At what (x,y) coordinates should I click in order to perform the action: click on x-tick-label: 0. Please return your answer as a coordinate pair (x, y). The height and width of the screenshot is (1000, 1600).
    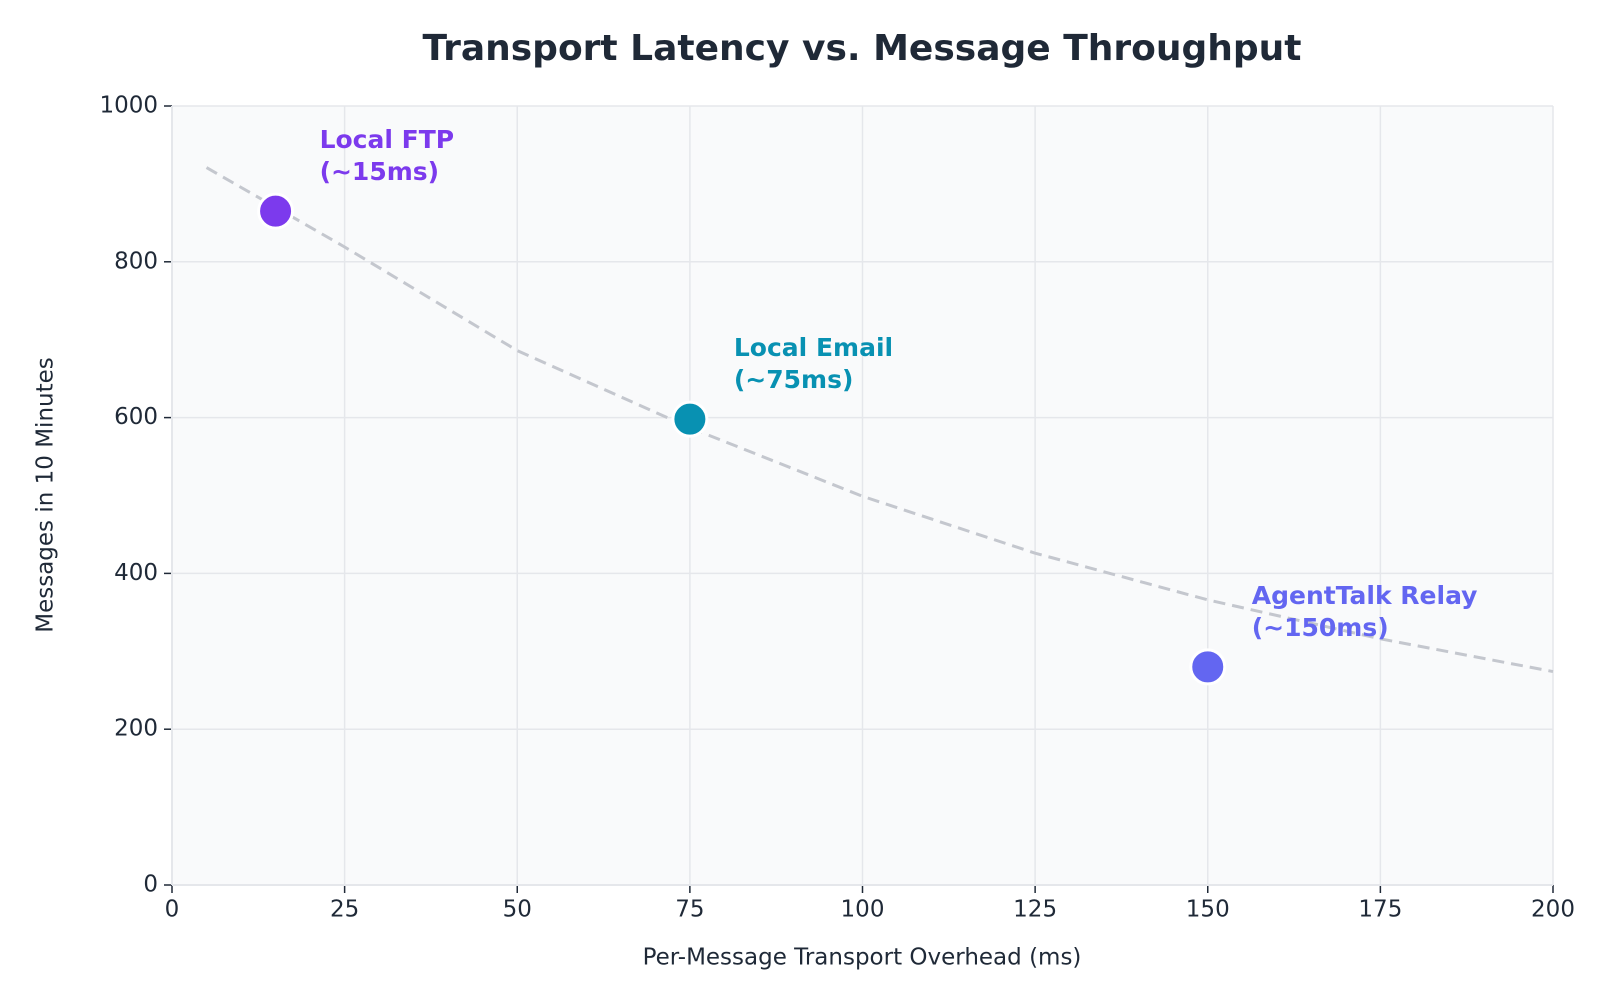
    Looking at the image, I should click on (172, 910).